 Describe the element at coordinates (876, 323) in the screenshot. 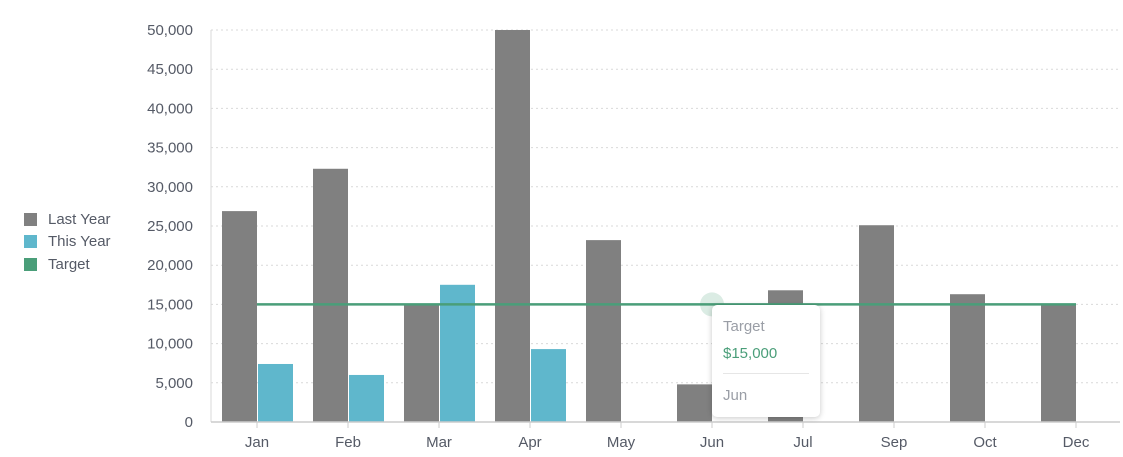

I see `bar-last-year-sep` at that location.